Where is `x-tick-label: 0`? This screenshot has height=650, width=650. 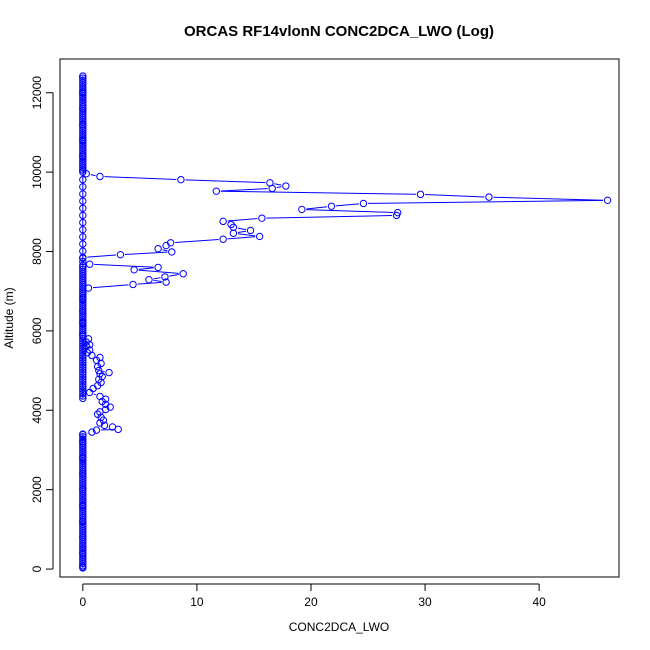
x-tick-label: 0 is located at coordinates (82, 602).